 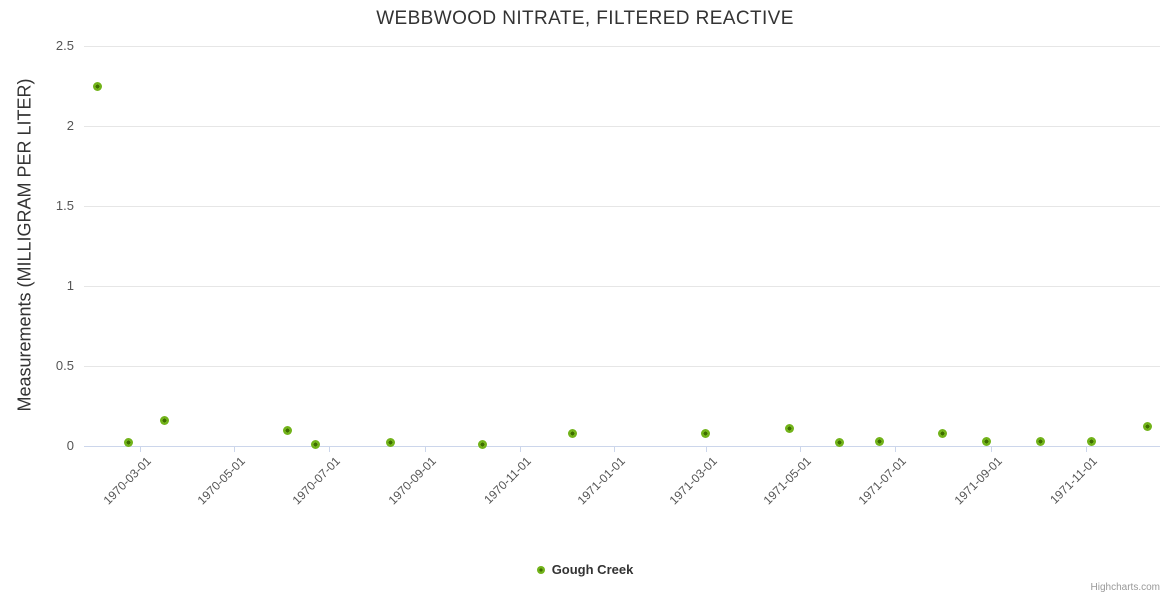 What do you see at coordinates (1073, 480) in the screenshot?
I see `x-axis-label: 1971-11-01` at bounding box center [1073, 480].